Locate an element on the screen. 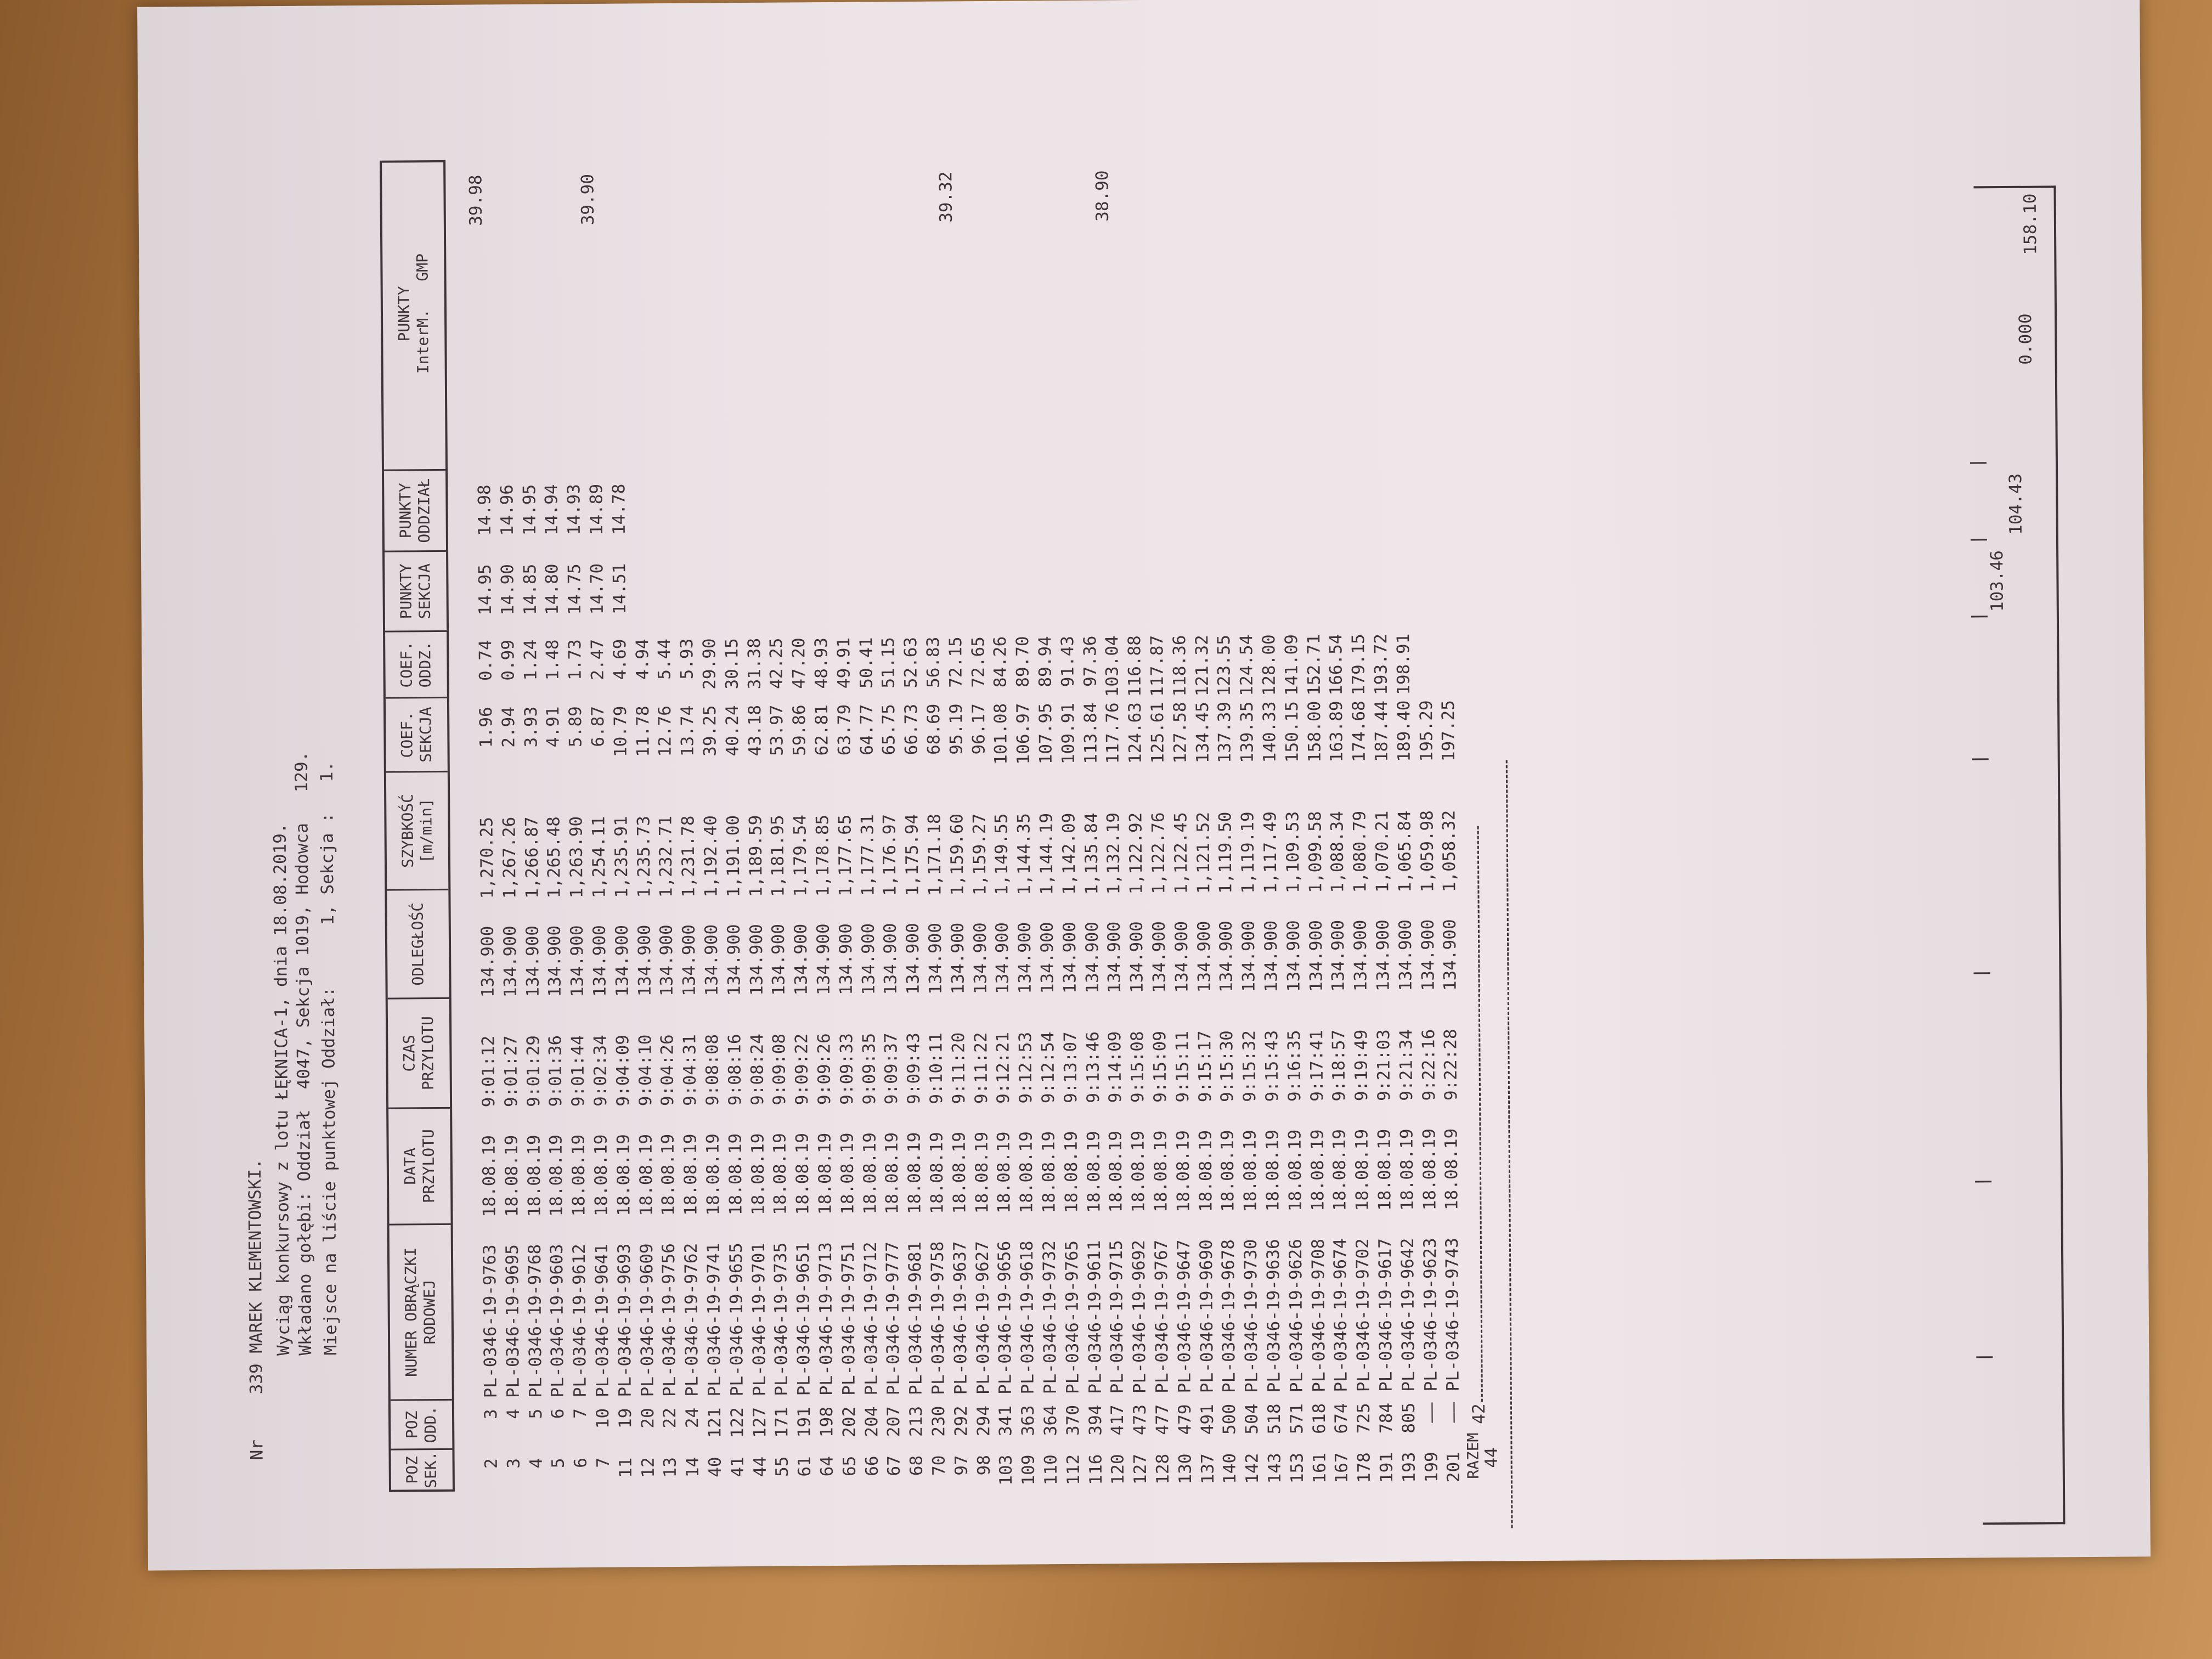 Image resolution: width=2212 pixels, height=1659 pixels. arrival-time-cell: 9:01:44 is located at coordinates (579, 1071).